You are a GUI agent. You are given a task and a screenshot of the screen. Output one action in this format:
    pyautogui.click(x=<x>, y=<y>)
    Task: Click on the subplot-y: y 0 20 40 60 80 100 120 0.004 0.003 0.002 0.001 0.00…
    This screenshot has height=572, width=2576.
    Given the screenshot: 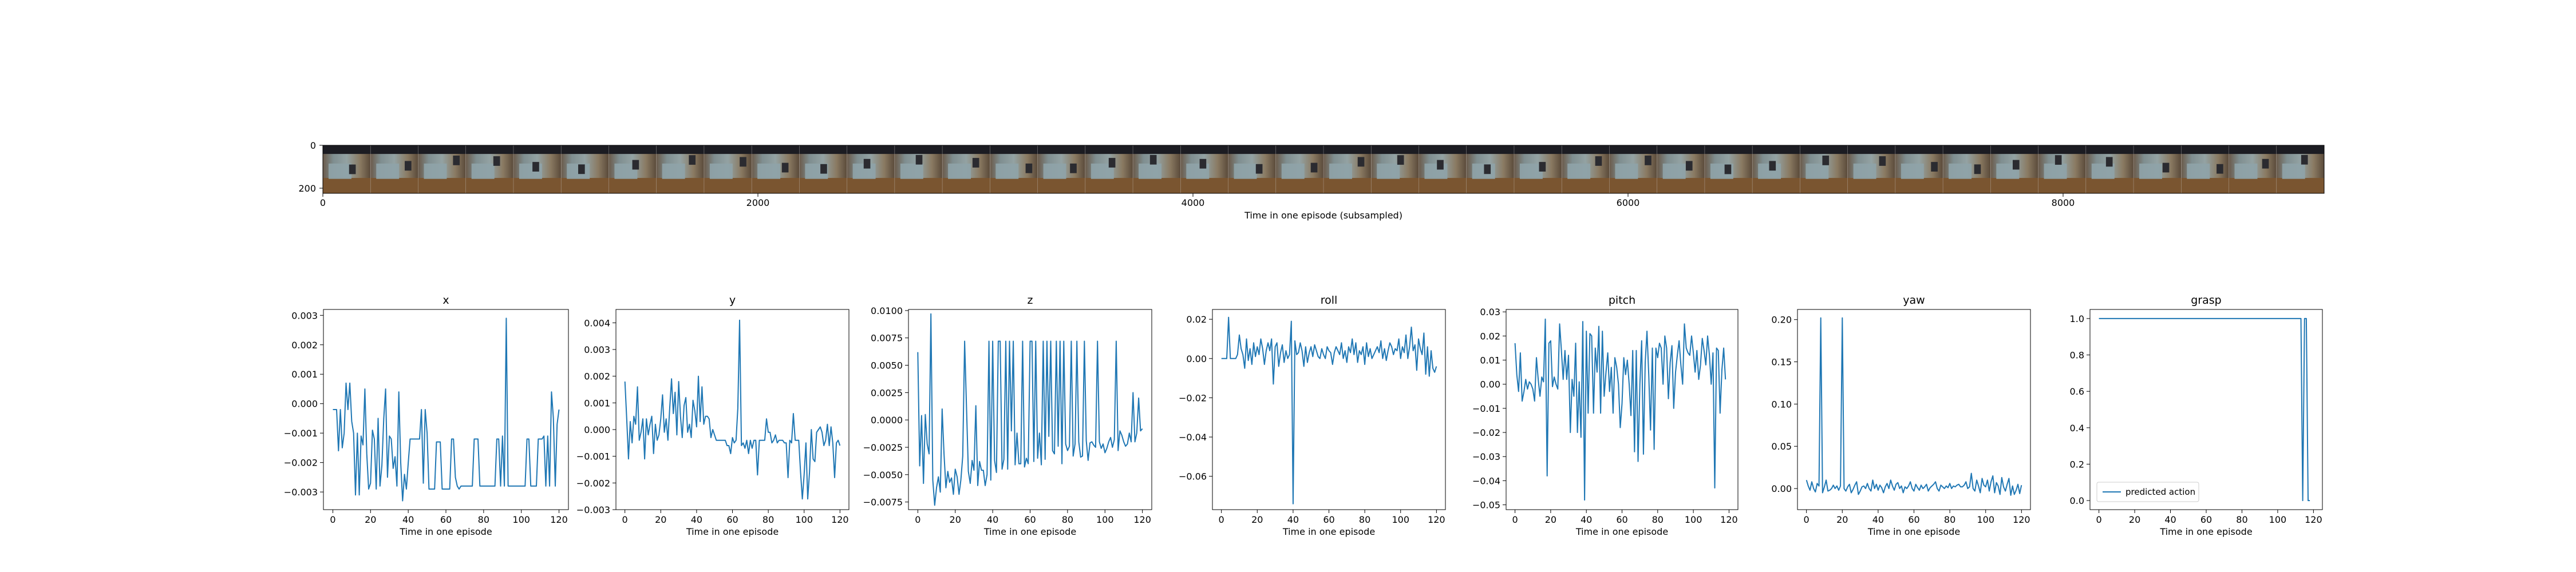 What is the action you would take?
    pyautogui.click(x=713, y=415)
    